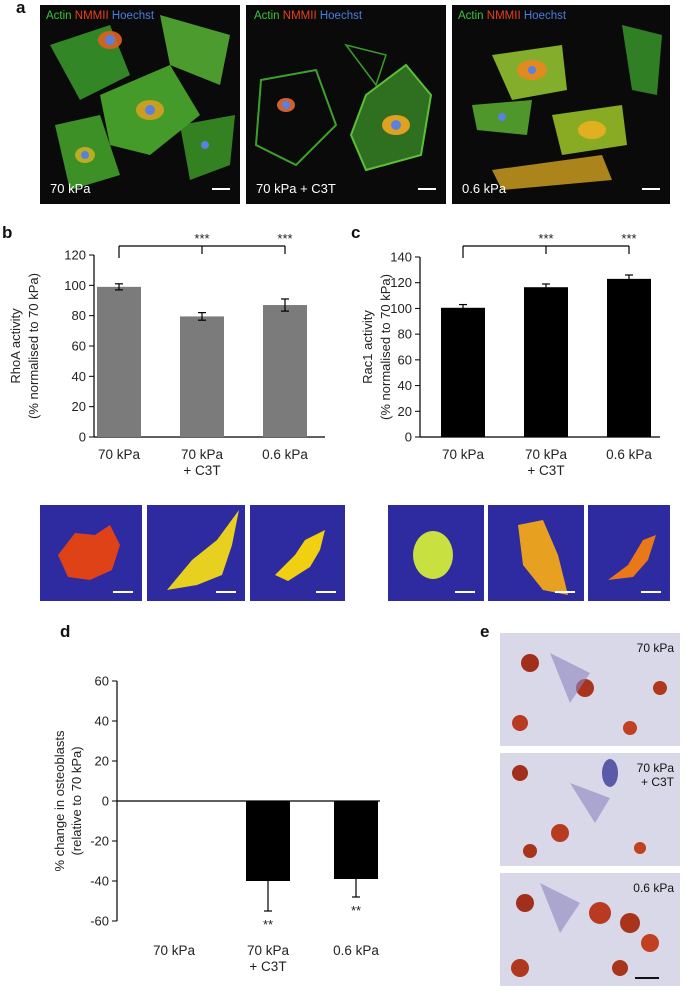 The image size is (686, 991). What do you see at coordinates (367, 347) in the screenshot?
I see `y-axis-label: Rac1 activity` at bounding box center [367, 347].